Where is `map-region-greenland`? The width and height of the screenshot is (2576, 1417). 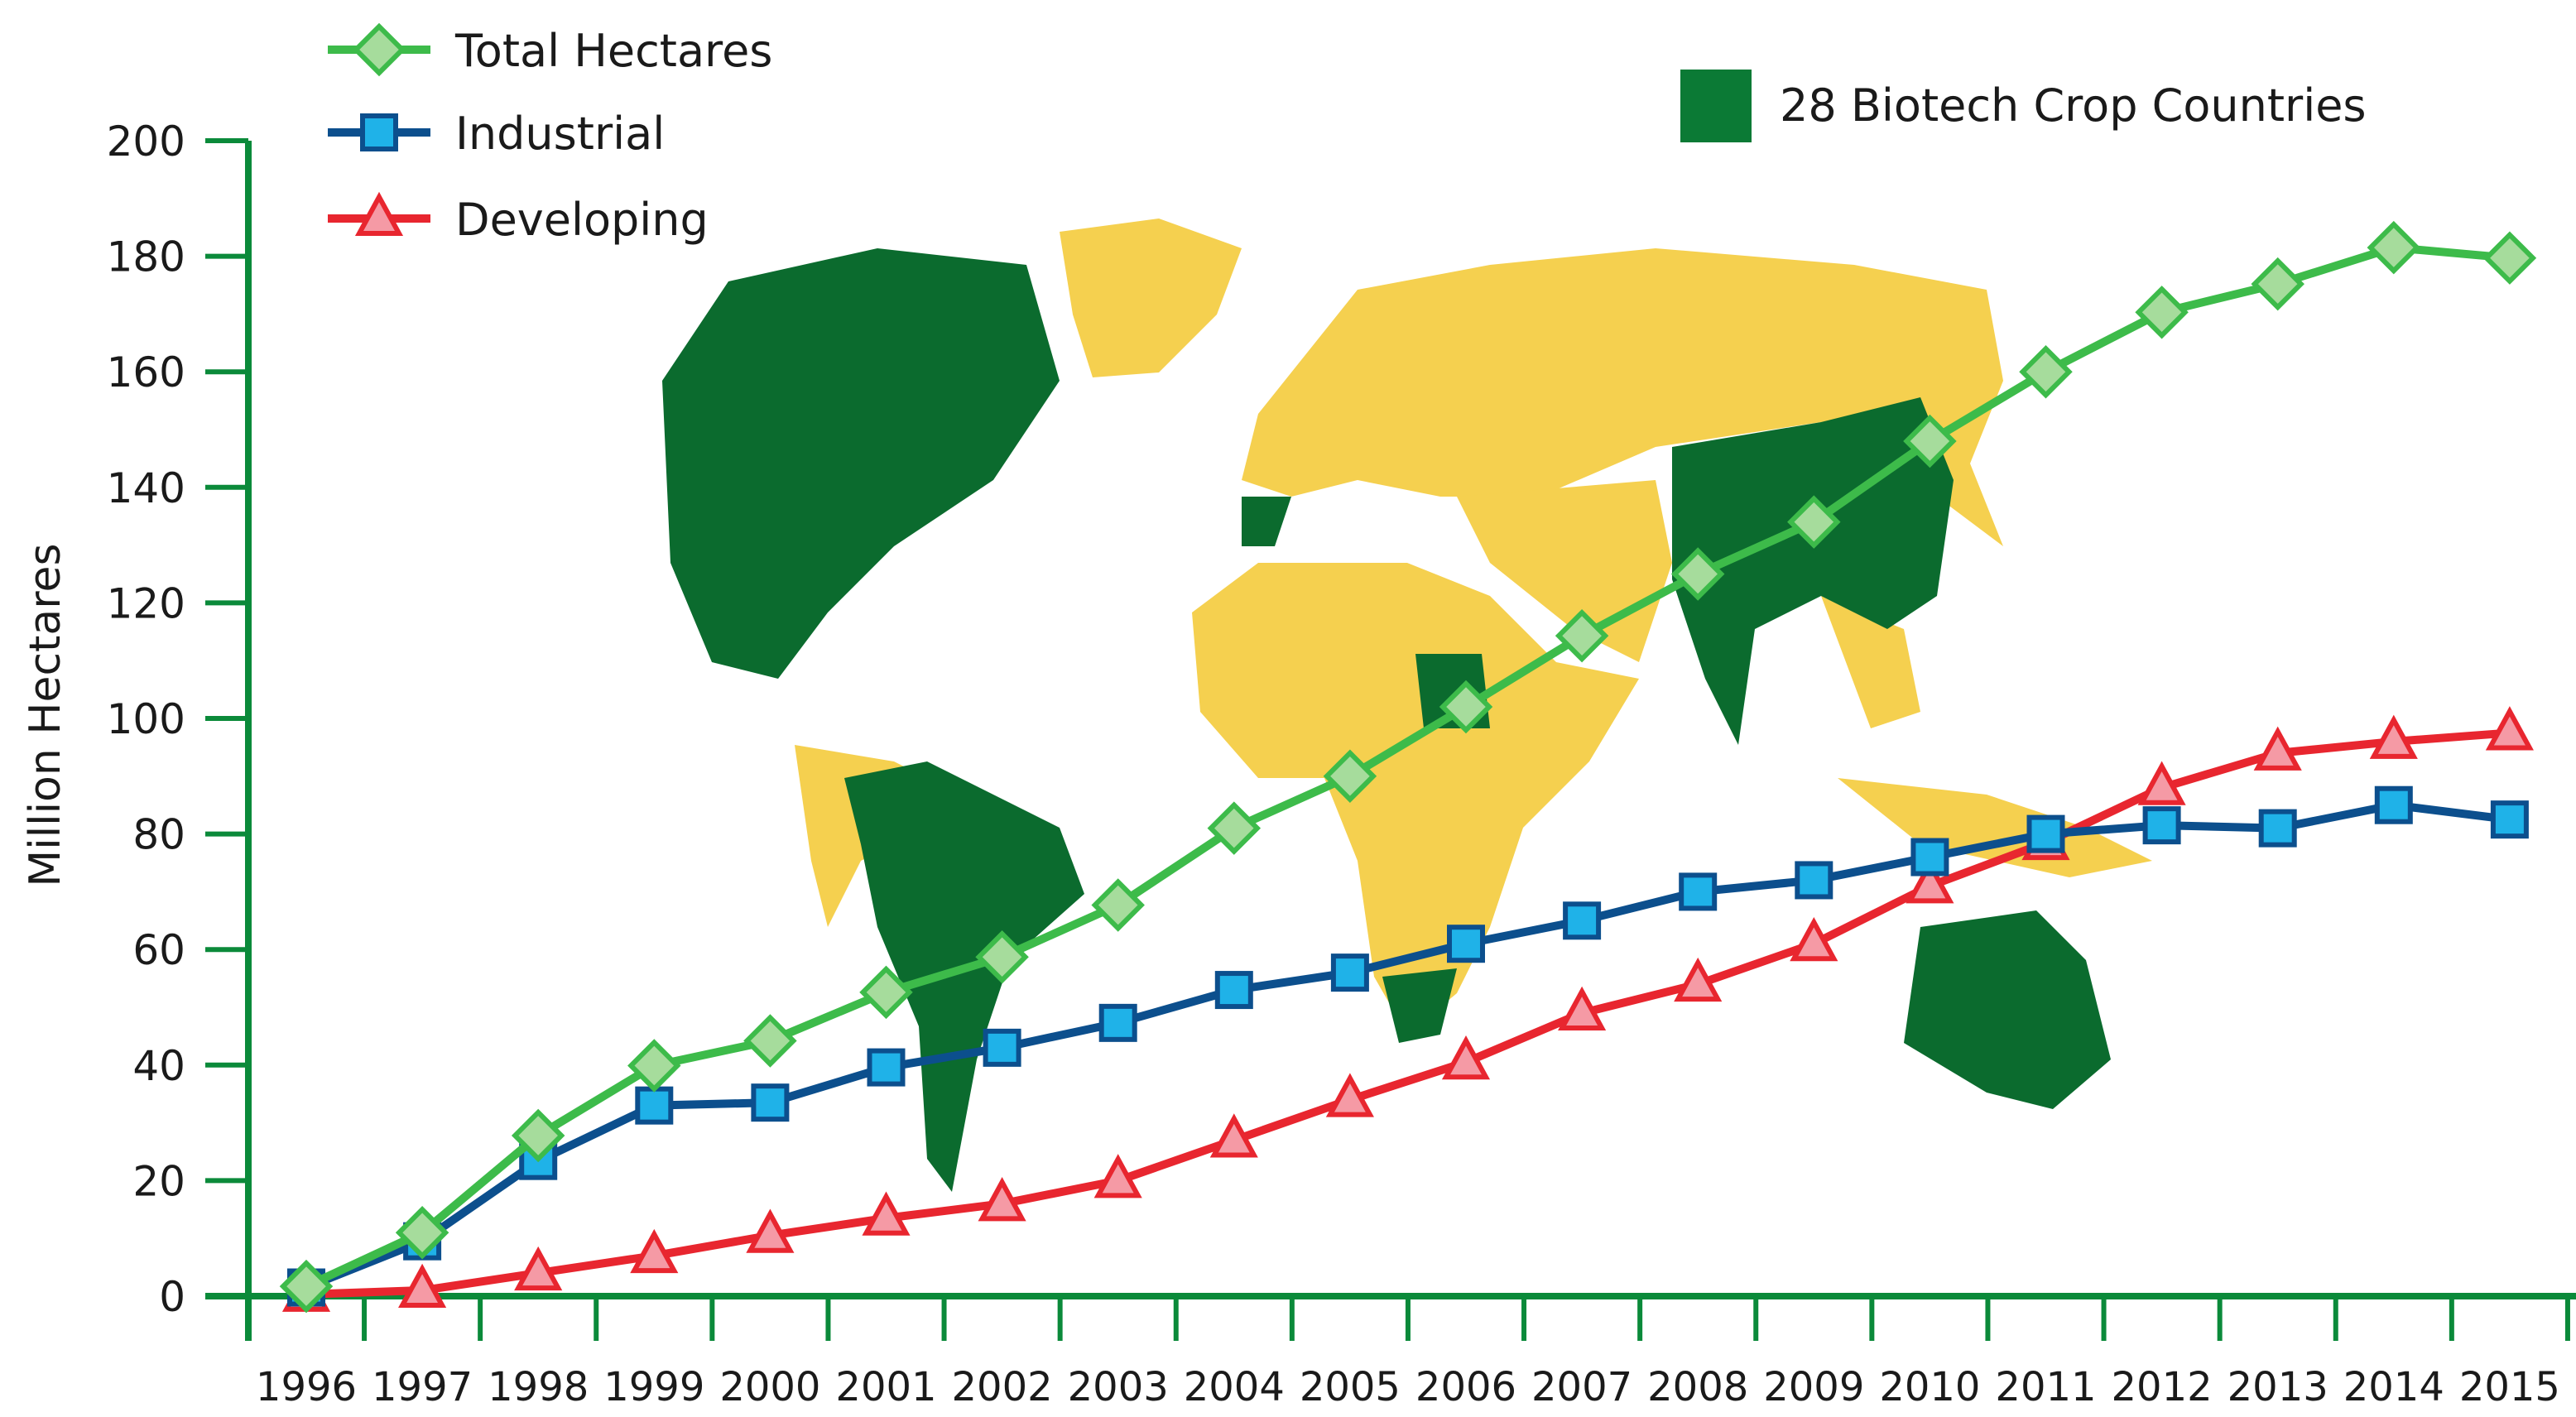
map-region-greenland is located at coordinates (1151, 298).